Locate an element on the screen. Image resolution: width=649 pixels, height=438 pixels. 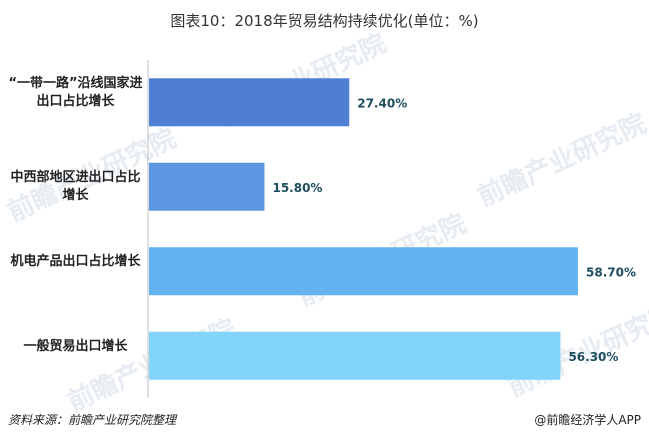
value-label-1: 27.40% is located at coordinates (382, 103).